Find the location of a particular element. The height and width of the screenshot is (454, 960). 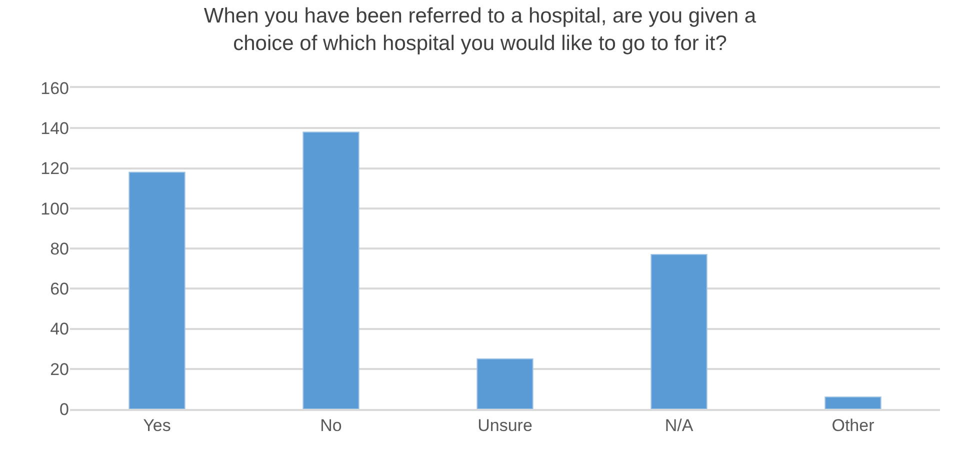

x-tick-label: Yes is located at coordinates (157, 426).